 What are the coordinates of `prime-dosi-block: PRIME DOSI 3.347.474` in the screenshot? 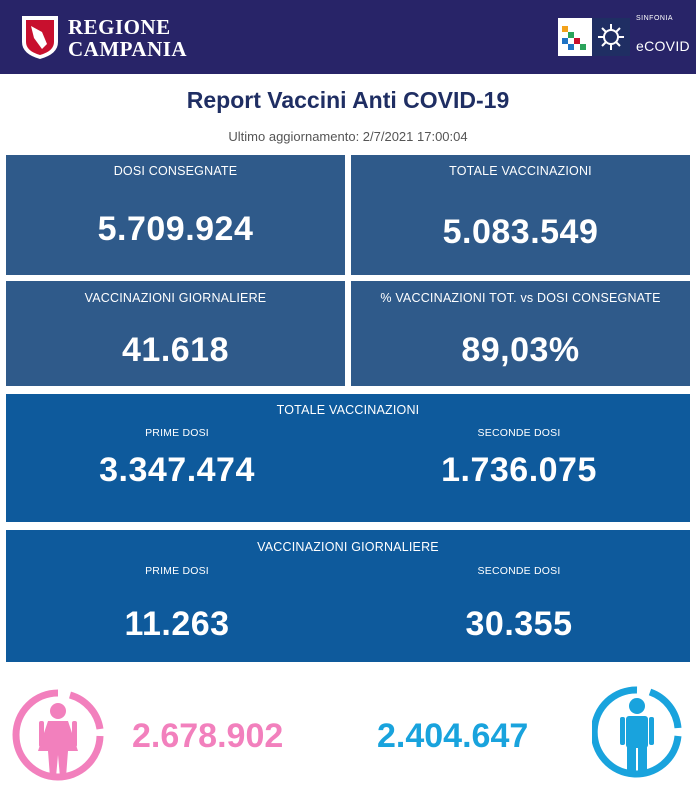 It's located at (177, 458).